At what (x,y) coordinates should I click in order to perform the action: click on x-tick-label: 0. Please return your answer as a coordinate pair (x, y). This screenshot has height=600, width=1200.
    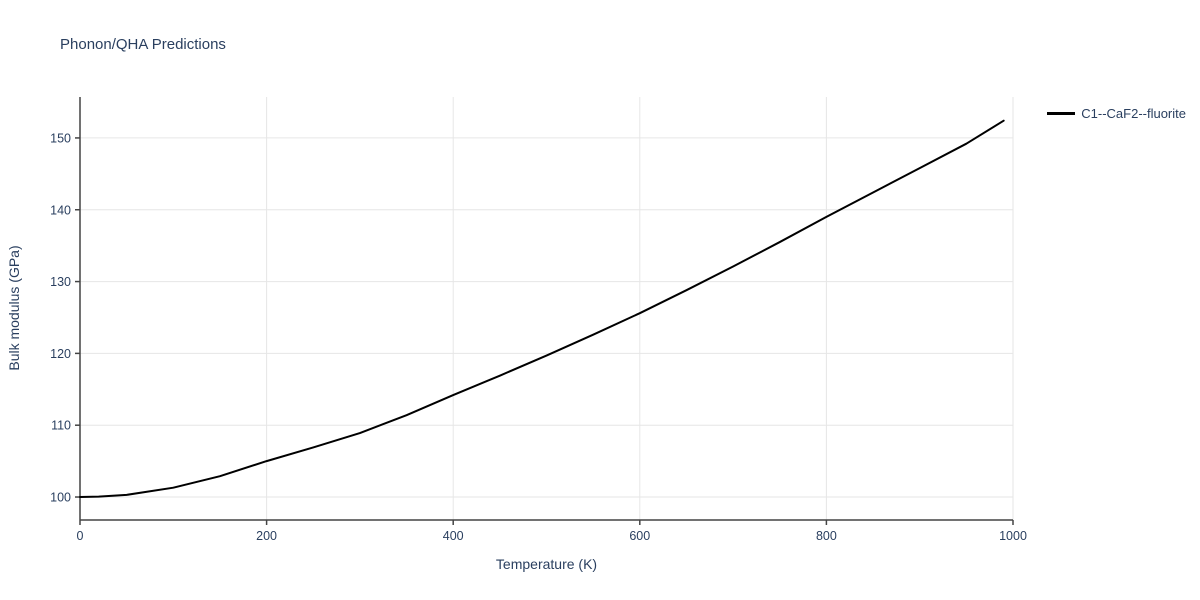
    Looking at the image, I should click on (80, 536).